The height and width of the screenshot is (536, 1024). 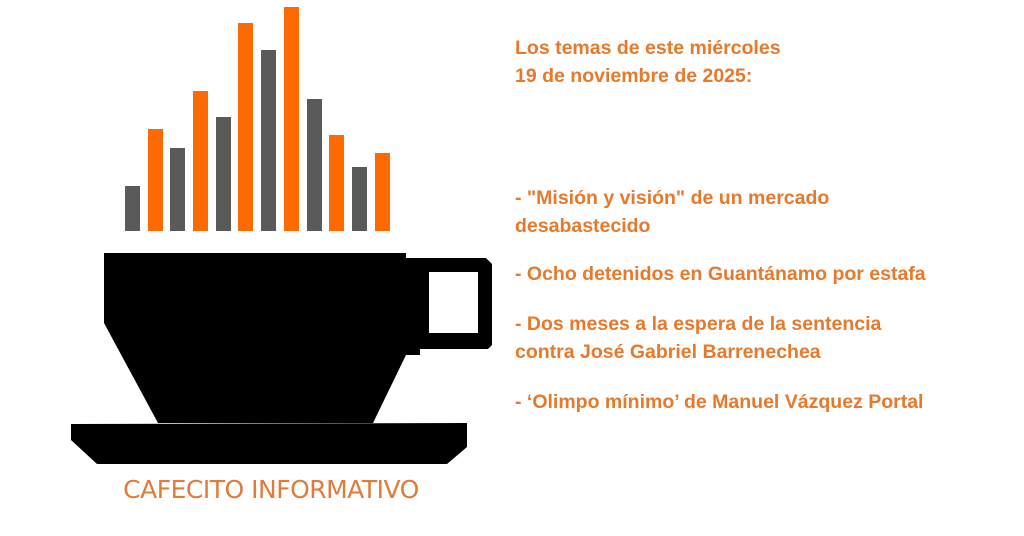 I want to click on topic-line: desabastecido, so click(x=583, y=226).